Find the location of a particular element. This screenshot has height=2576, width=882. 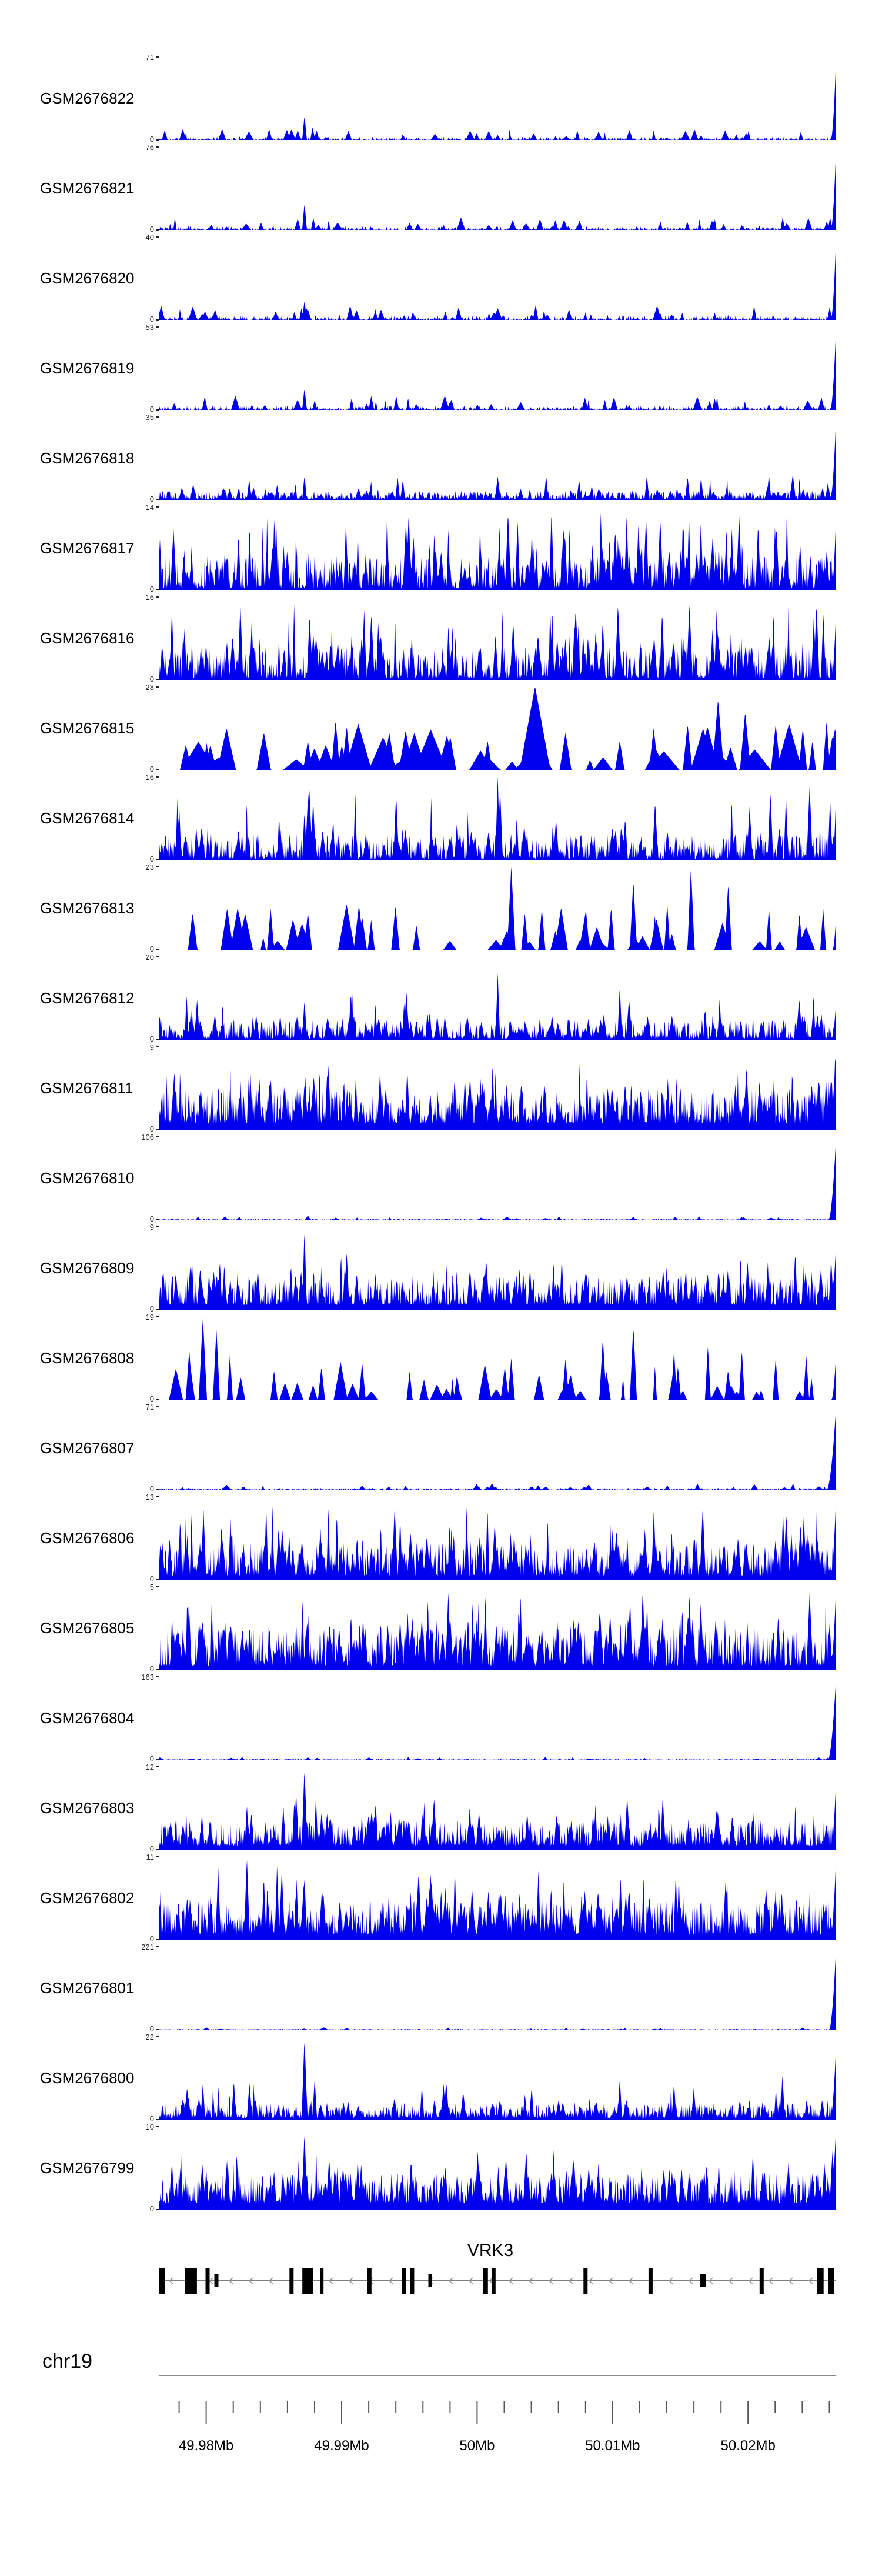

signal-plot: 163 0 is located at coordinates (488, 1718).